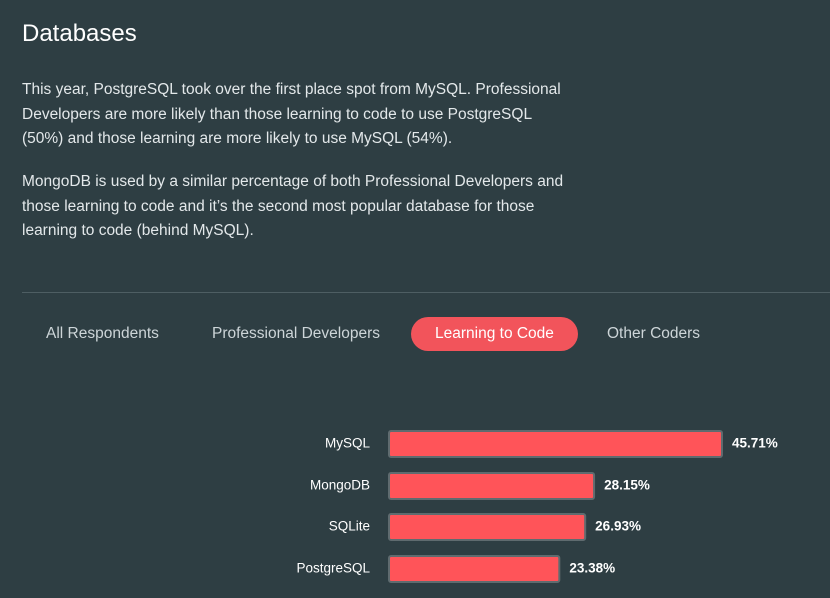 This screenshot has height=598, width=830. I want to click on value-label: 28.15%, so click(627, 485).